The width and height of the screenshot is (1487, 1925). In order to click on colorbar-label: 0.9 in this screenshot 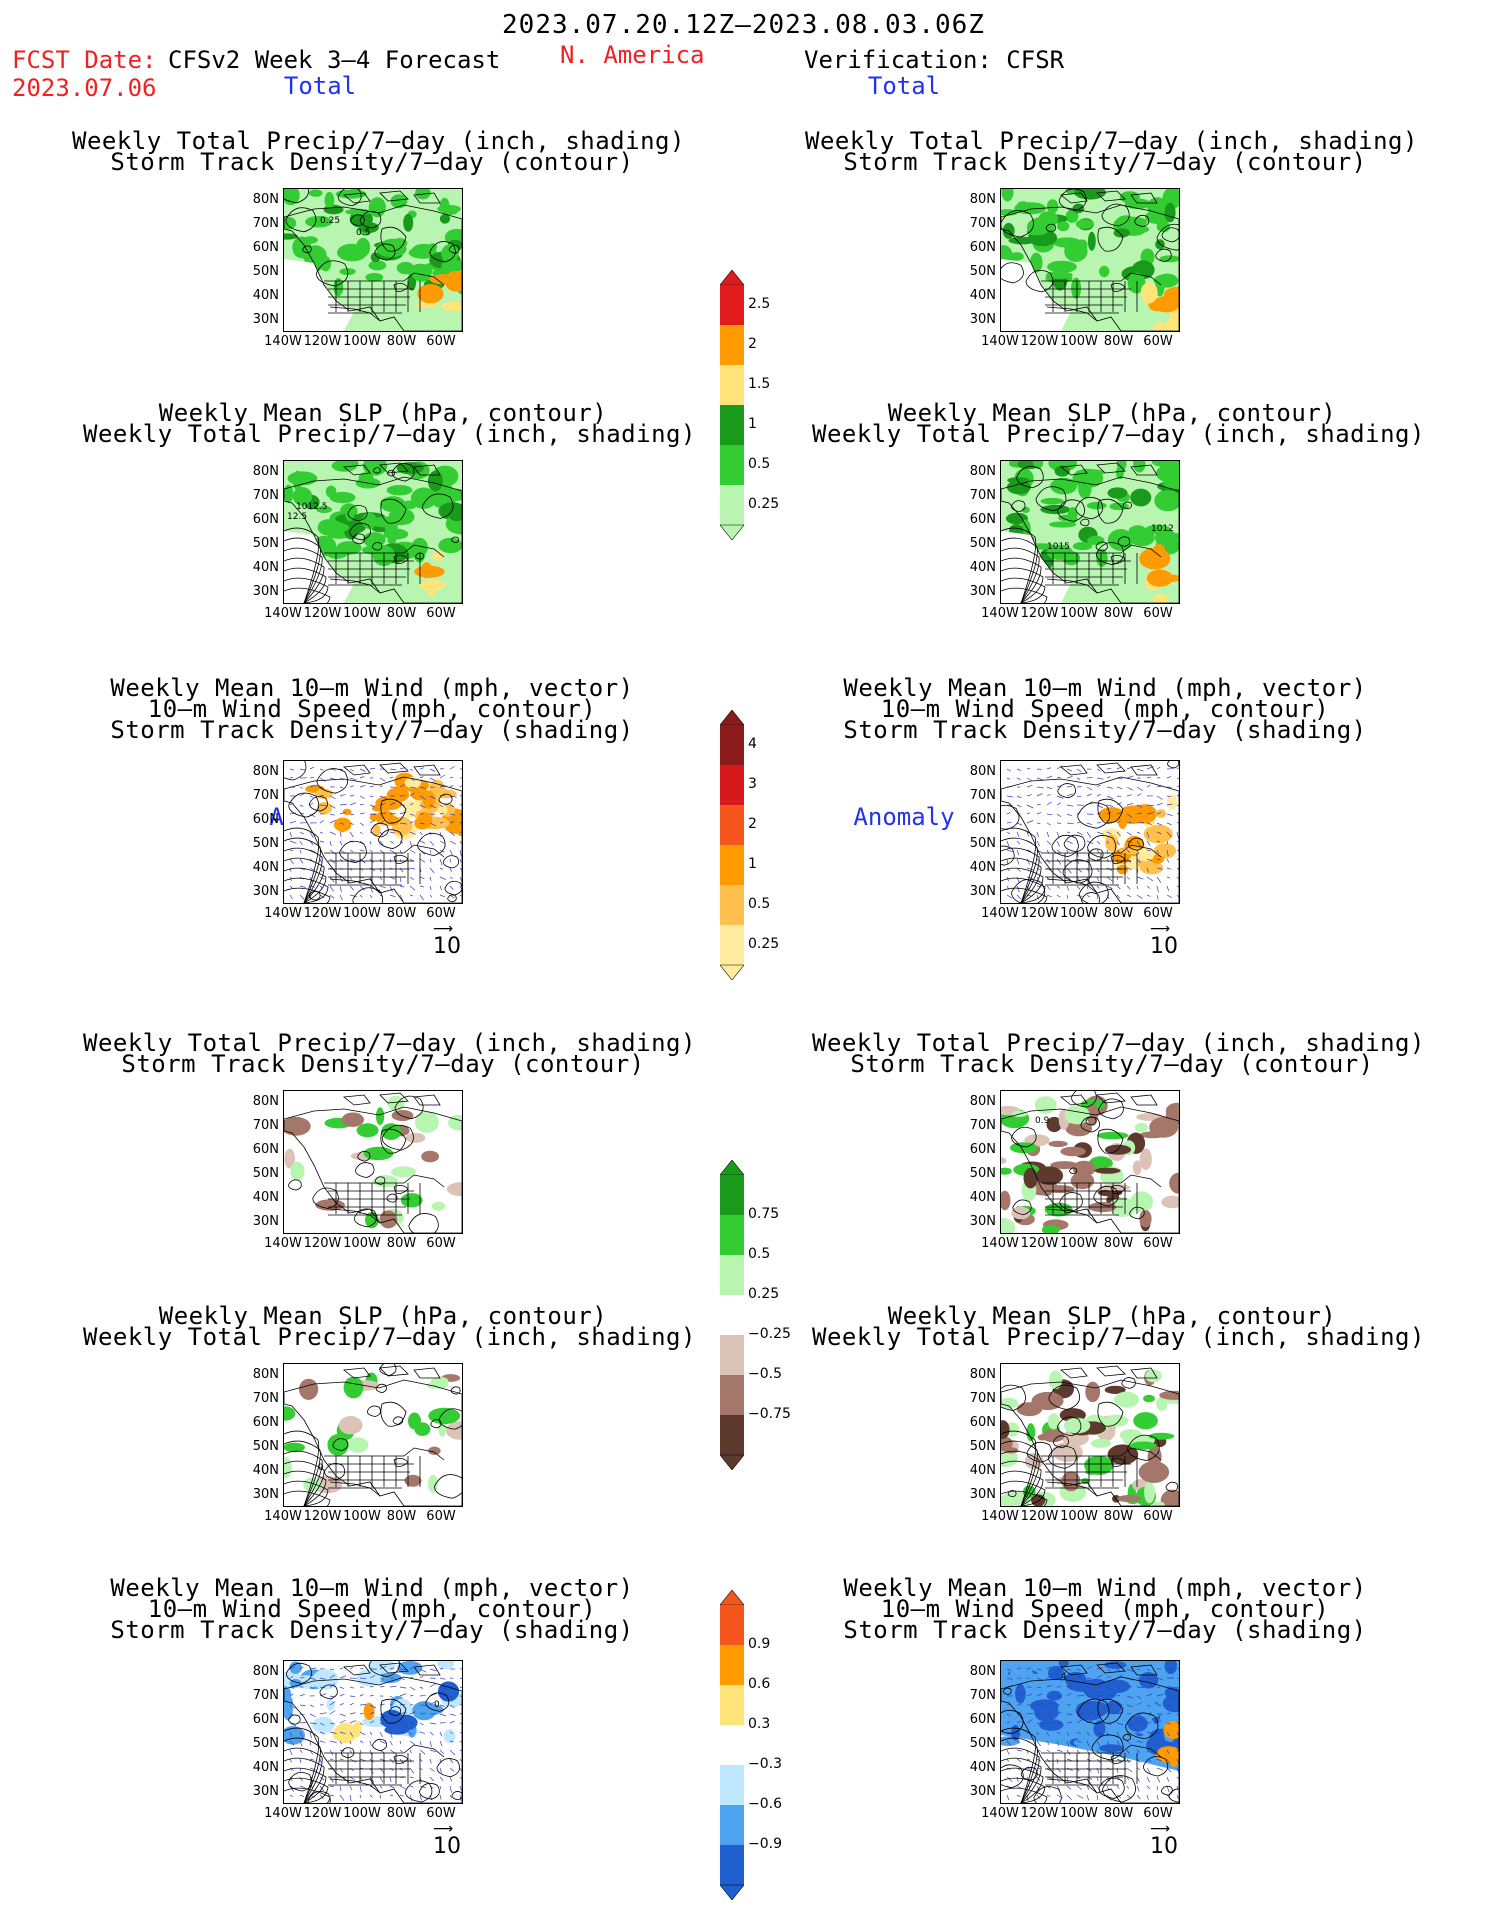, I will do `click(759, 1644)`.